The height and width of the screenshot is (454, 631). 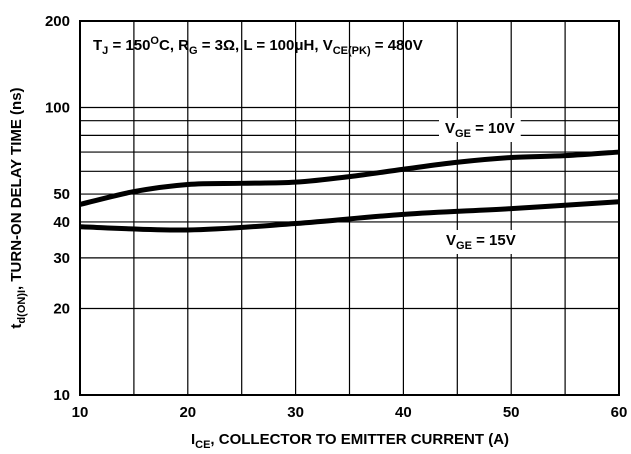 What do you see at coordinates (511, 412) in the screenshot?
I see `x-tick-label: 50` at bounding box center [511, 412].